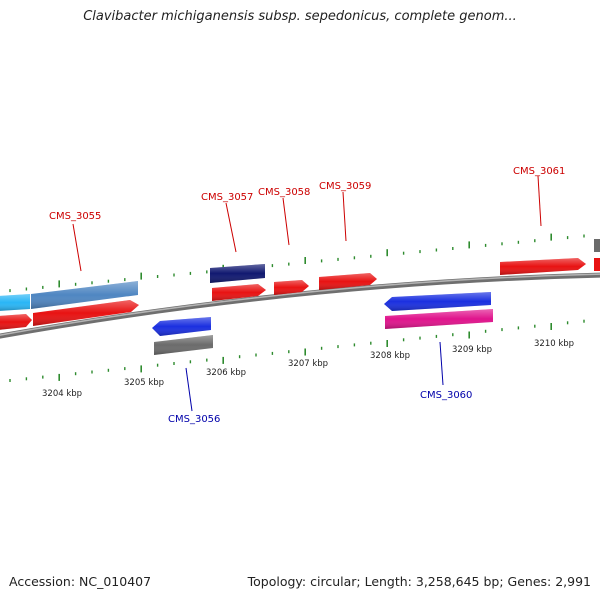 The width and height of the screenshot is (600, 600). What do you see at coordinates (75, 216) in the screenshot?
I see `label-cms-3055: CMS_3055` at bounding box center [75, 216].